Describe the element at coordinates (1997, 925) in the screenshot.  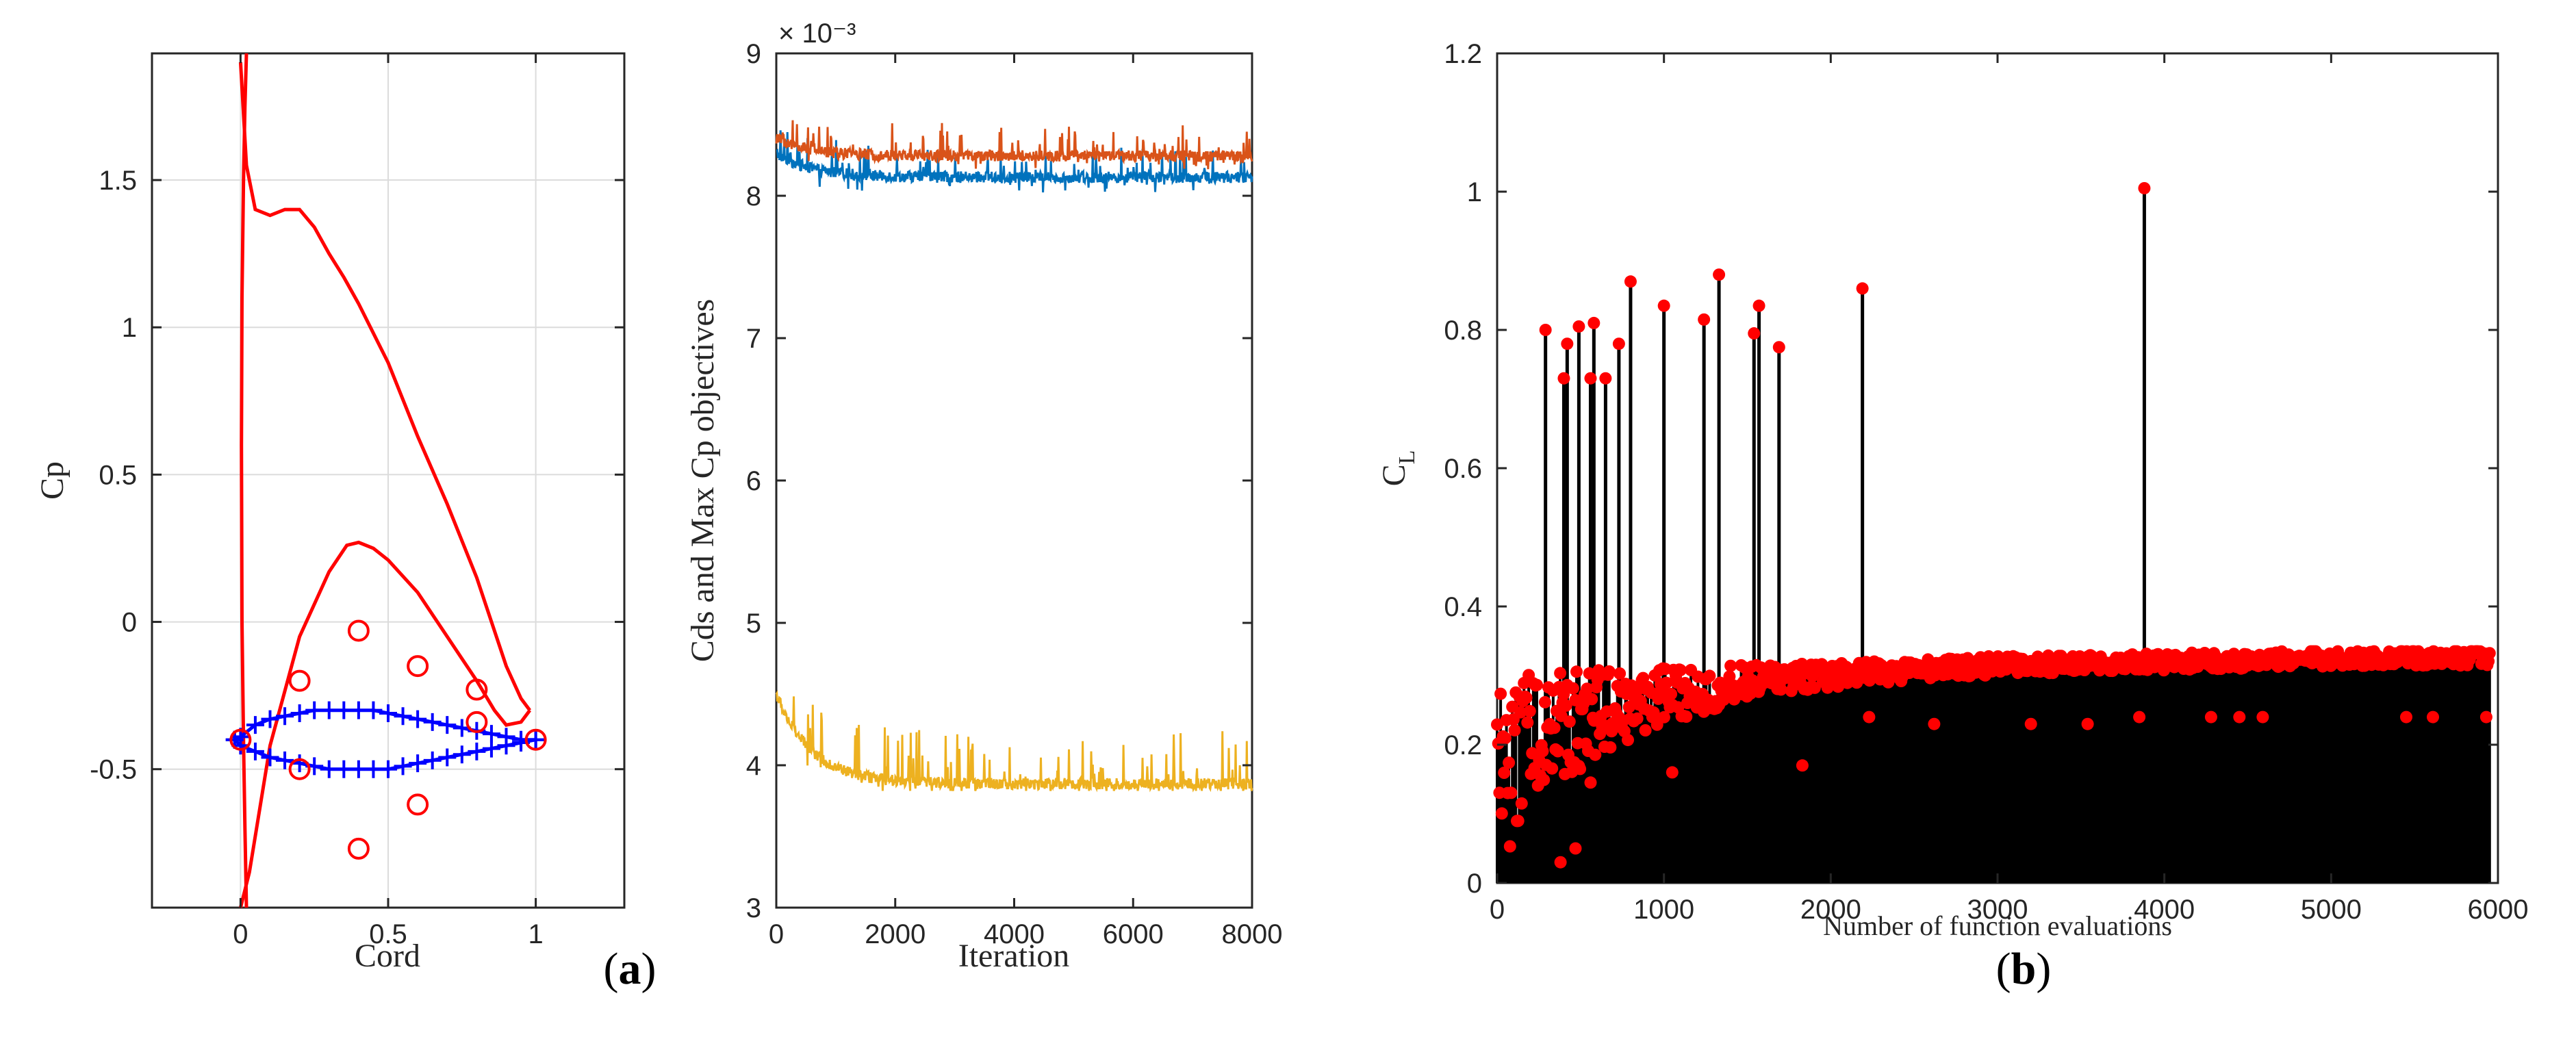
I see `cl-x-axis-label: Number of function evaluations` at that location.